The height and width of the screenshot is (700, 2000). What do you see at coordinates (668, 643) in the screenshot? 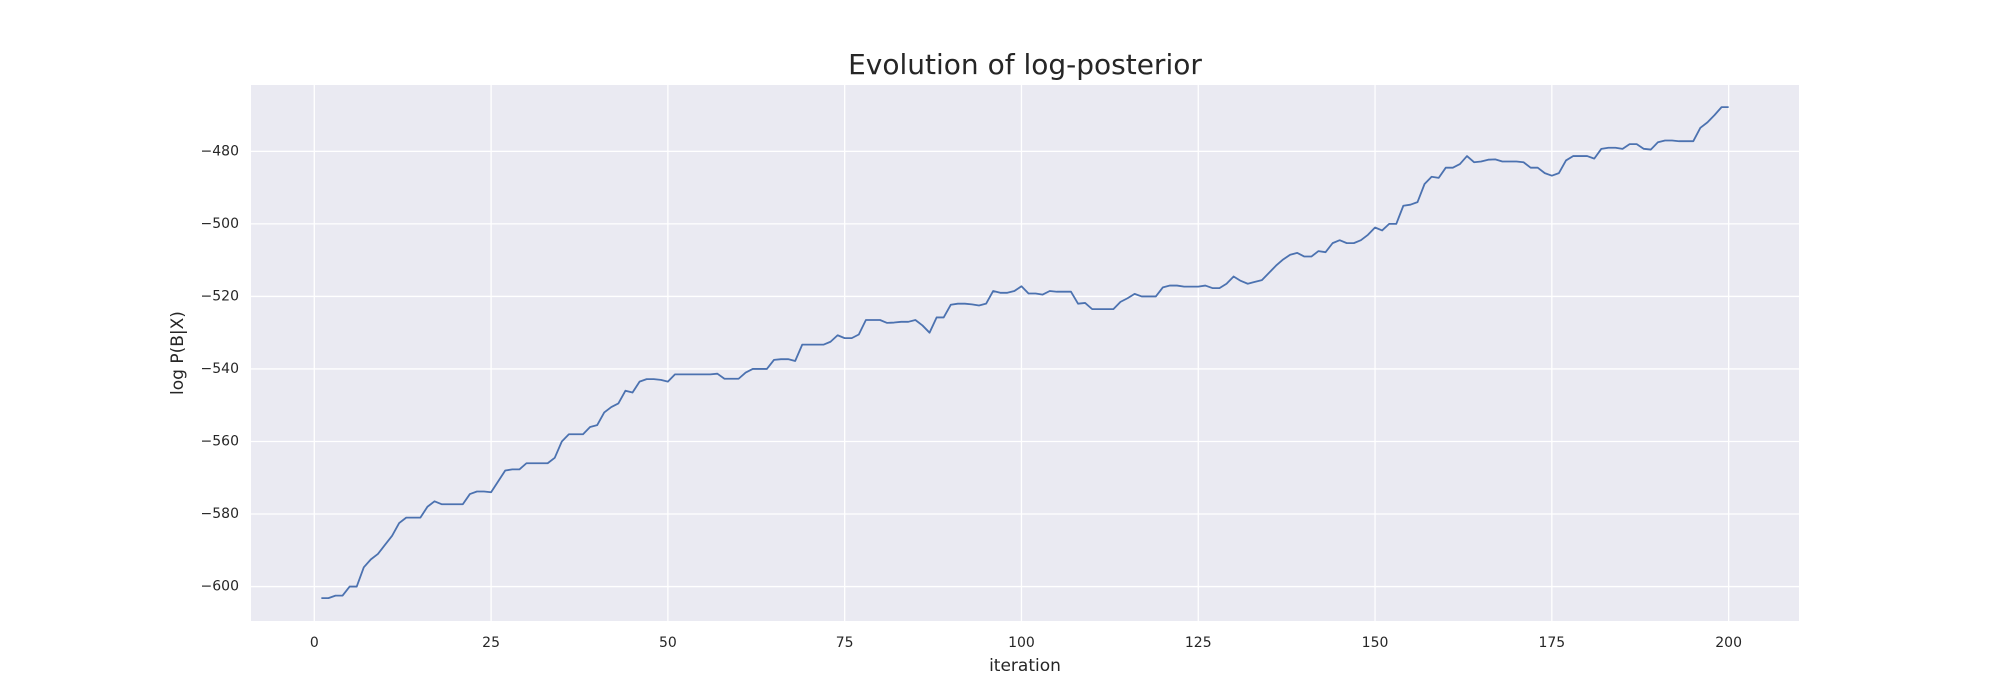
I see `x-tick-label: 50` at bounding box center [668, 643].